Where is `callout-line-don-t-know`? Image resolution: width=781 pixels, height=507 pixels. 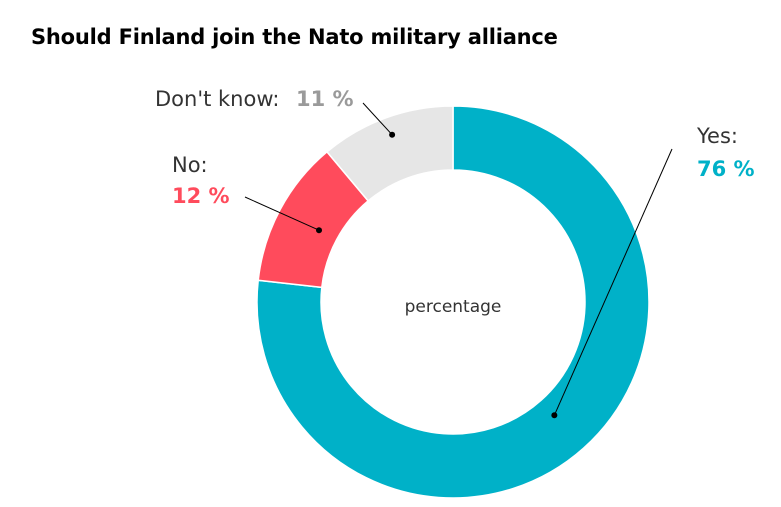
callout-line-don-t-know is located at coordinates (377, 119).